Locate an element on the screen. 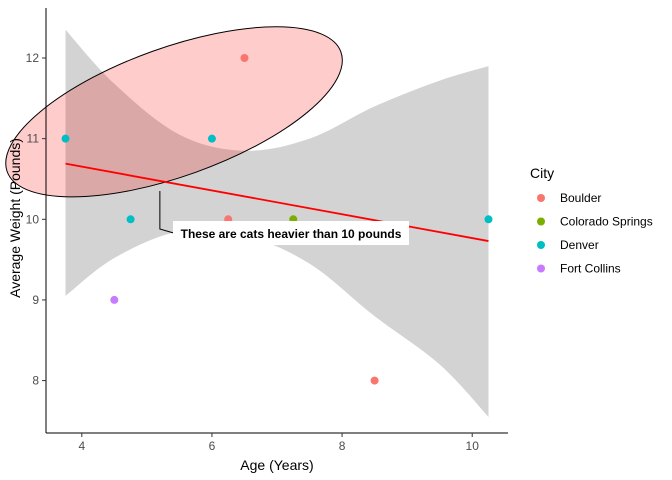 Image resolution: width=672 pixels, height=480 pixels. legend-label: Colorado Springs is located at coordinates (606, 222).